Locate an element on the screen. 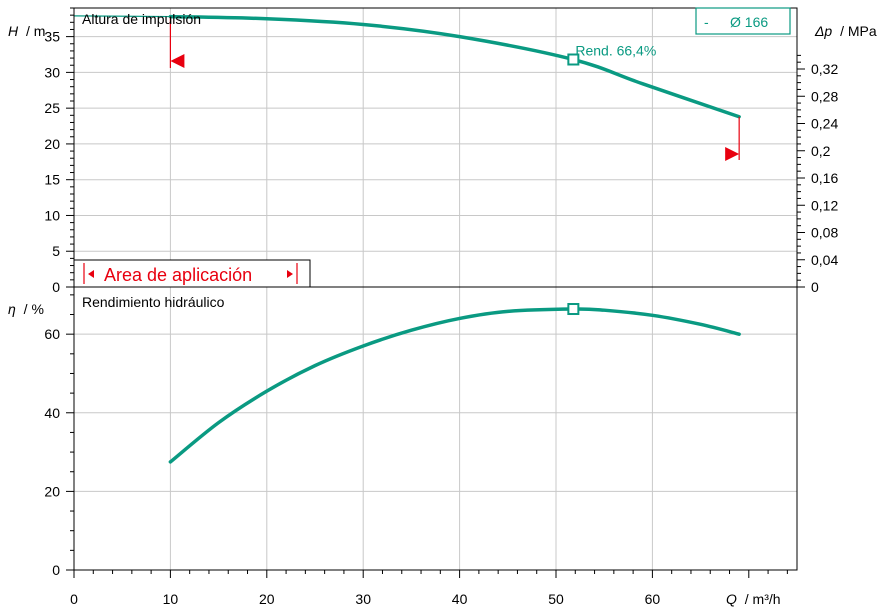 Image resolution: width=886 pixels, height=610 pixels. head-axis-var: H is located at coordinates (13, 31).